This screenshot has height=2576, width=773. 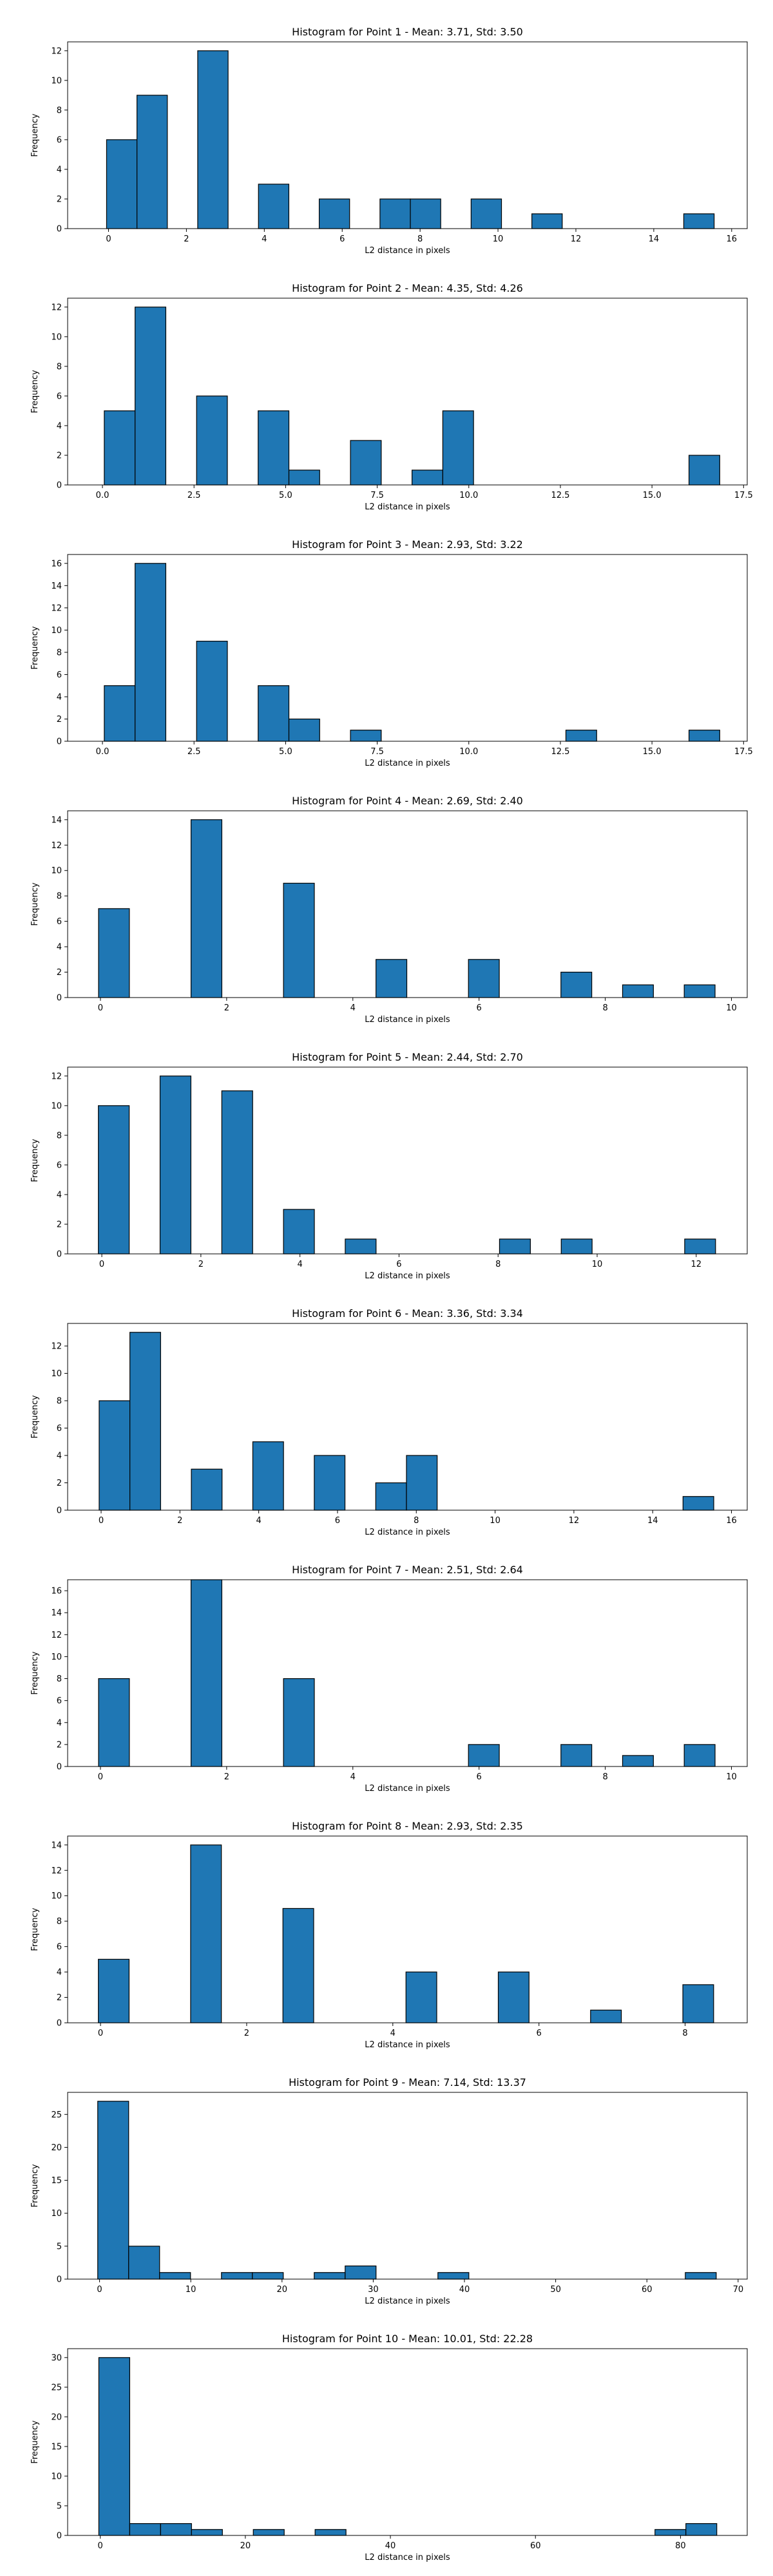 I want to click on y-tick-label: 15, so click(x=56, y=2181).